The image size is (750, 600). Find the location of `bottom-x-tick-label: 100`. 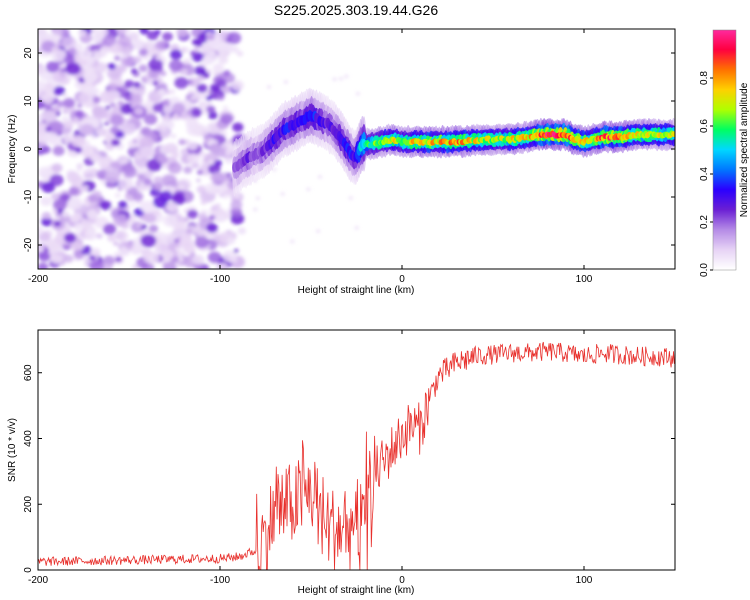

bottom-x-tick-label: 100 is located at coordinates (584, 580).